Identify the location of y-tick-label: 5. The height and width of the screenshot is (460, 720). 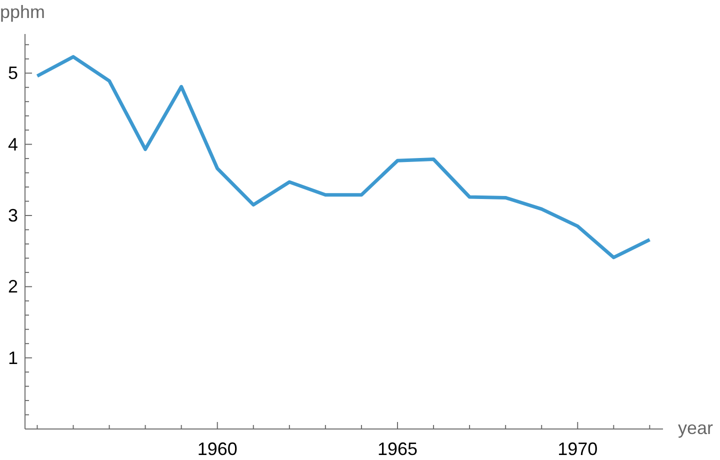
(13, 73).